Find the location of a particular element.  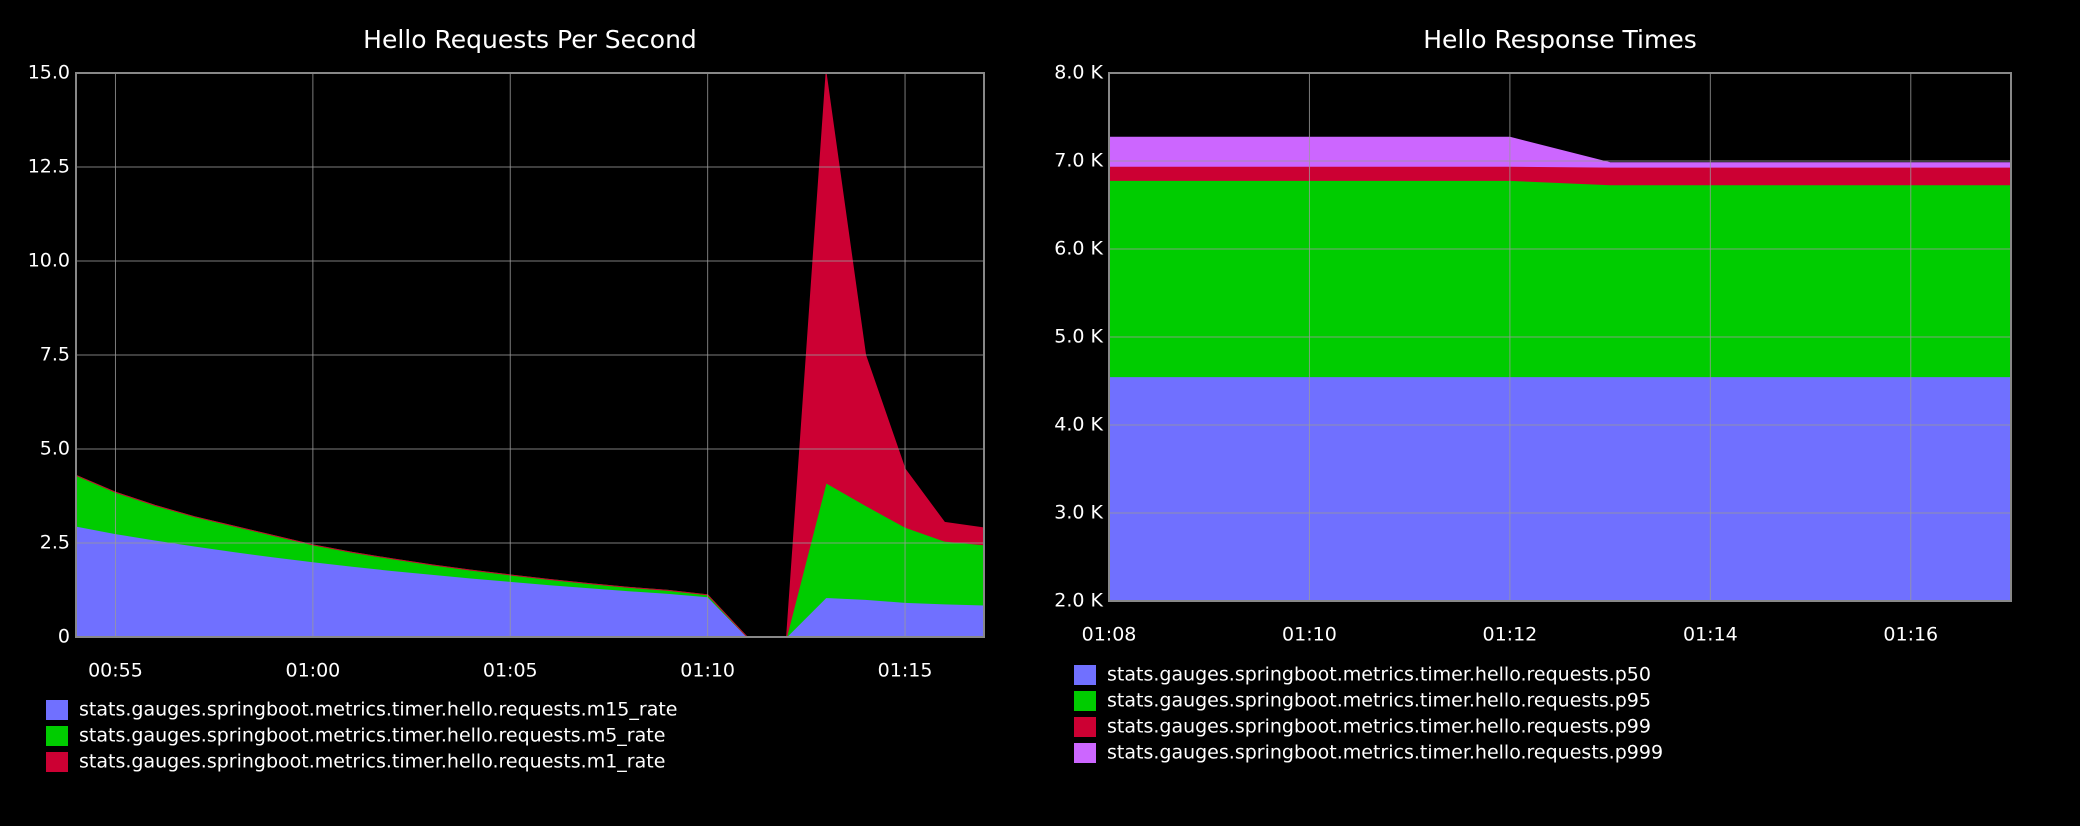

x-tick-label: 01:16 is located at coordinates (1910, 635).